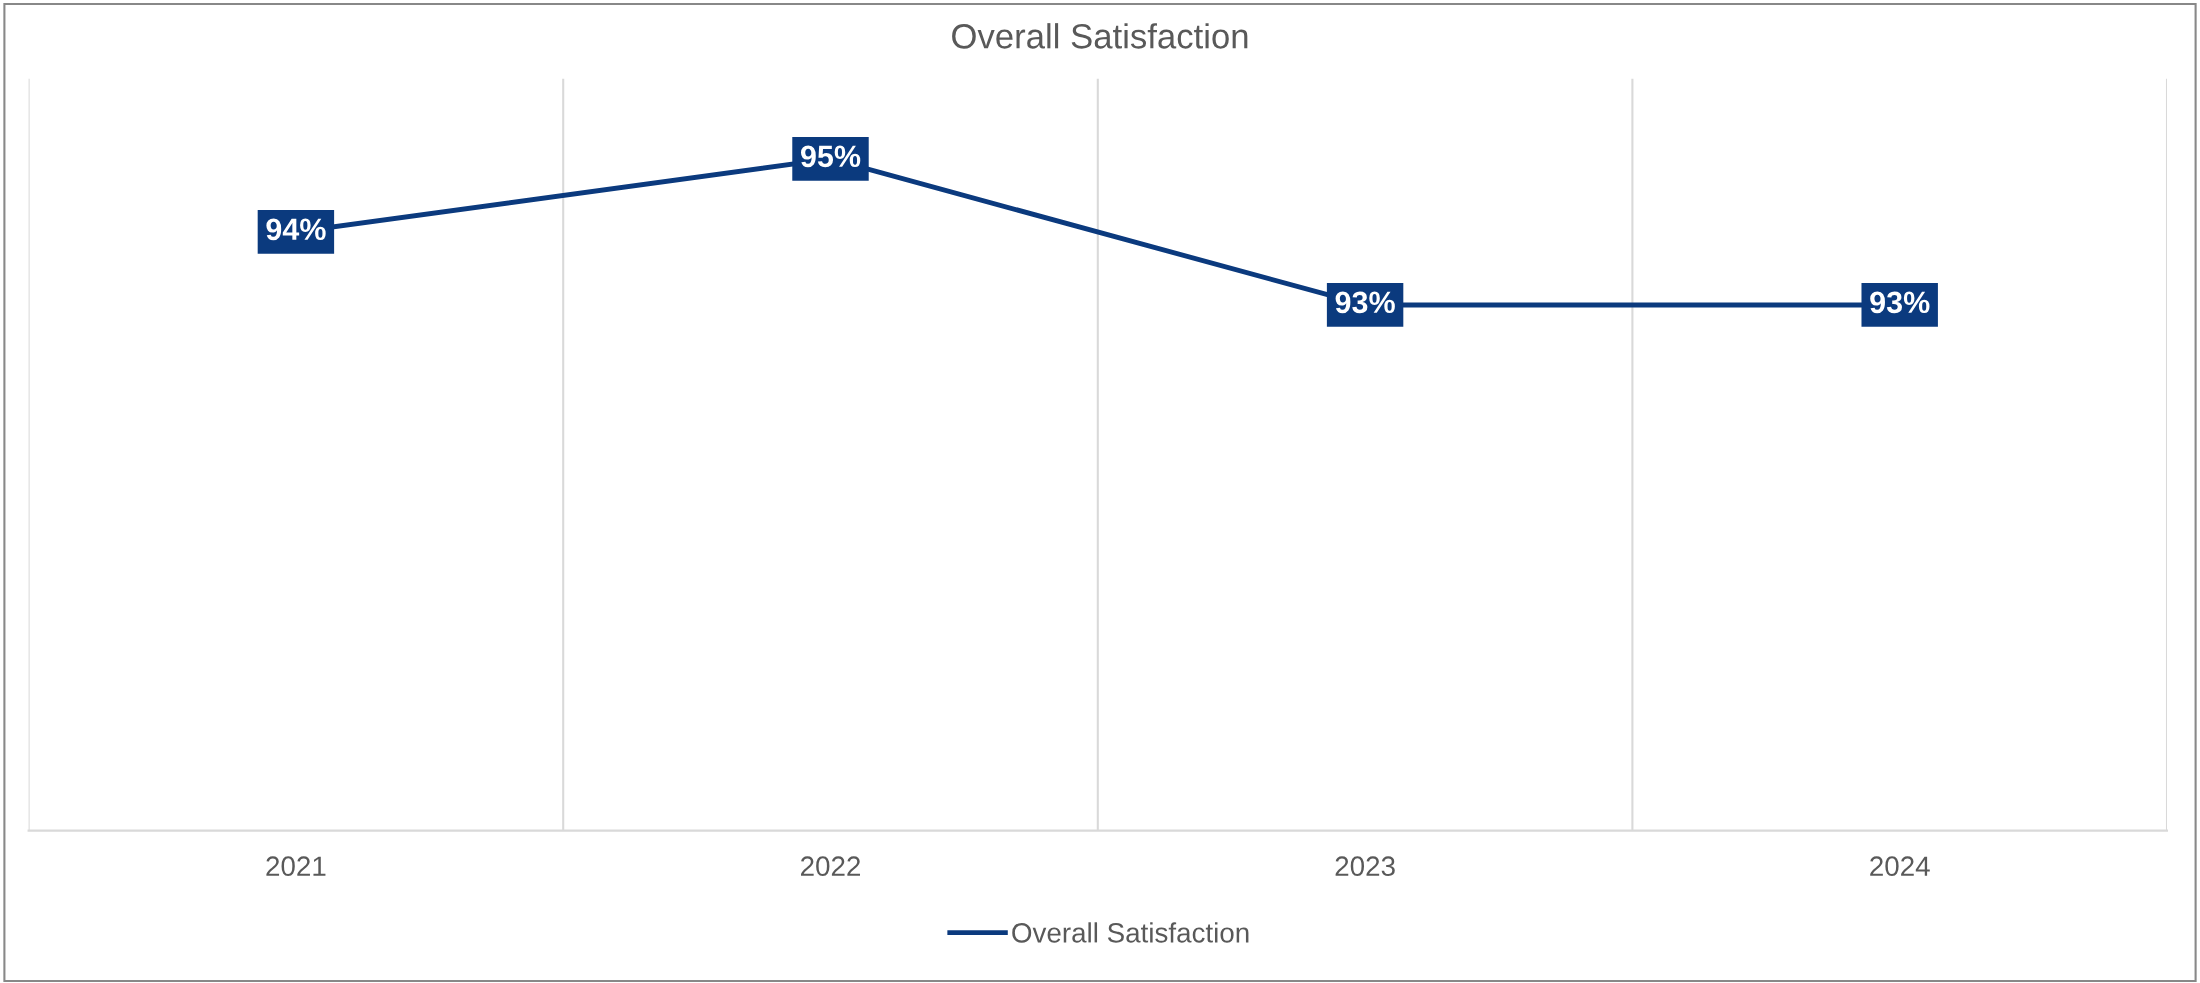 This screenshot has width=2200, height=983. I want to click on x-tick-label: 2024, so click(1900, 866).